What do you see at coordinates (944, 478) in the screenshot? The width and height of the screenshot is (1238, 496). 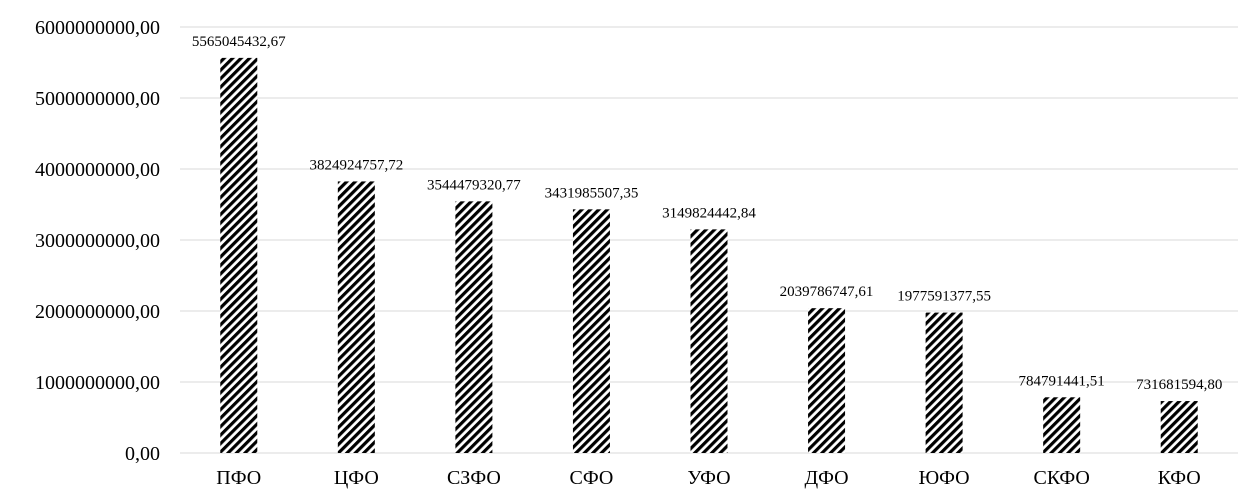 I see `x-tick-label: ЮФО` at bounding box center [944, 478].